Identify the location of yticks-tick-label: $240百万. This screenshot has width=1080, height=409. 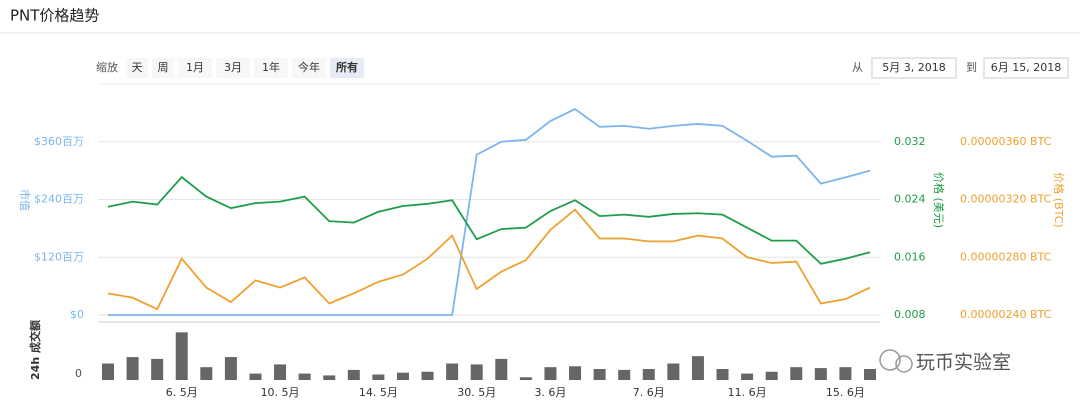
(59, 199).